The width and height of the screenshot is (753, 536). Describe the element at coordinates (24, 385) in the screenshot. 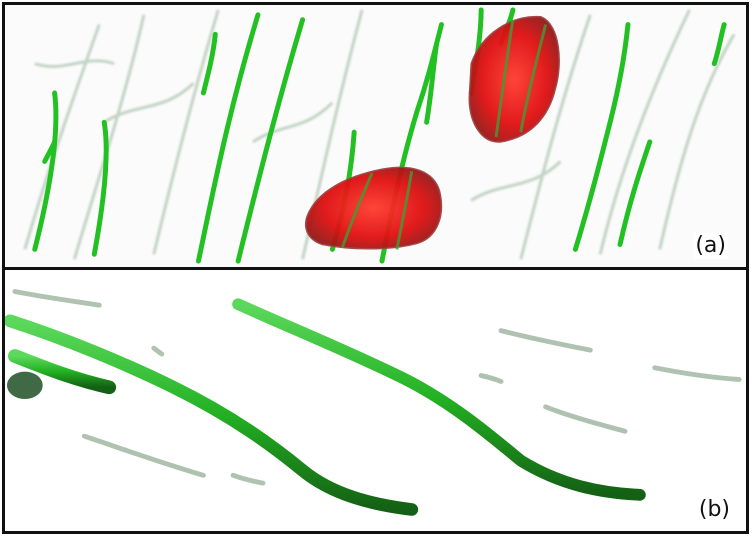

I see `blob` at that location.